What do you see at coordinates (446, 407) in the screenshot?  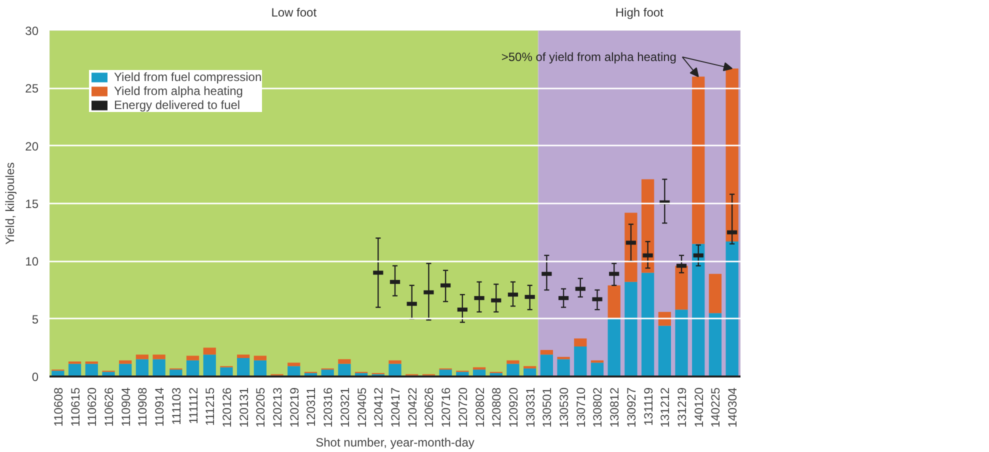 I see `x-tick-label: 120716` at bounding box center [446, 407].